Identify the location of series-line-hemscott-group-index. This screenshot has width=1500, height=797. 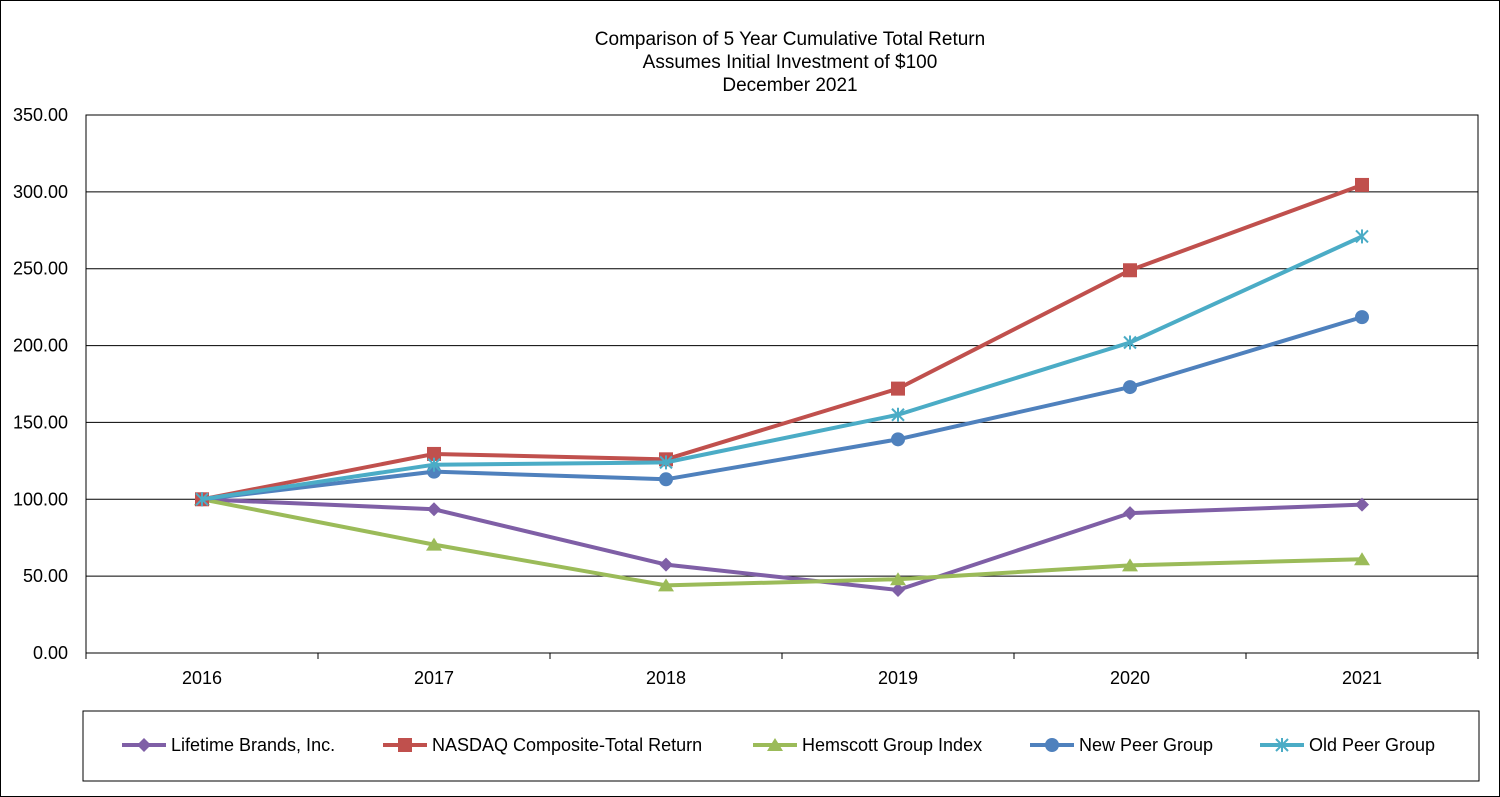
(782, 542).